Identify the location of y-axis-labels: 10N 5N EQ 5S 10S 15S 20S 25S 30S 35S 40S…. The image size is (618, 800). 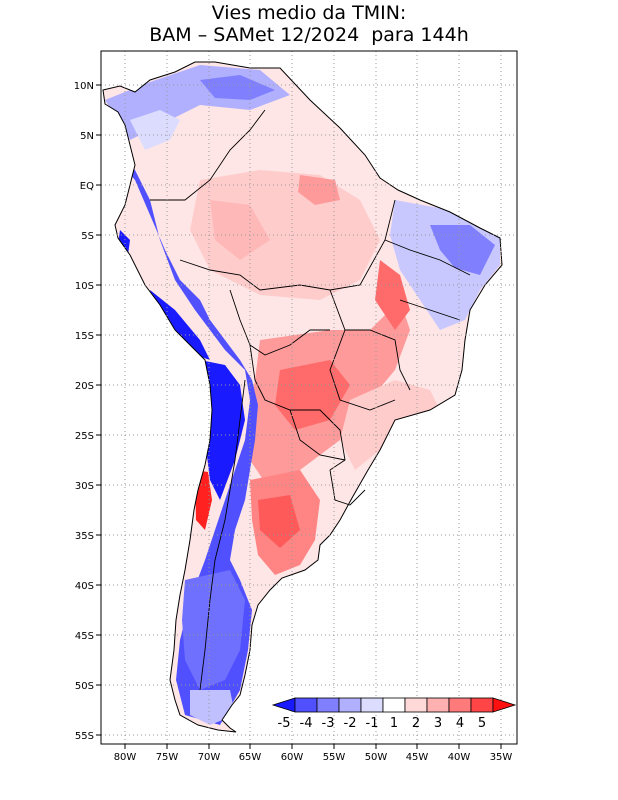
(84, 411).